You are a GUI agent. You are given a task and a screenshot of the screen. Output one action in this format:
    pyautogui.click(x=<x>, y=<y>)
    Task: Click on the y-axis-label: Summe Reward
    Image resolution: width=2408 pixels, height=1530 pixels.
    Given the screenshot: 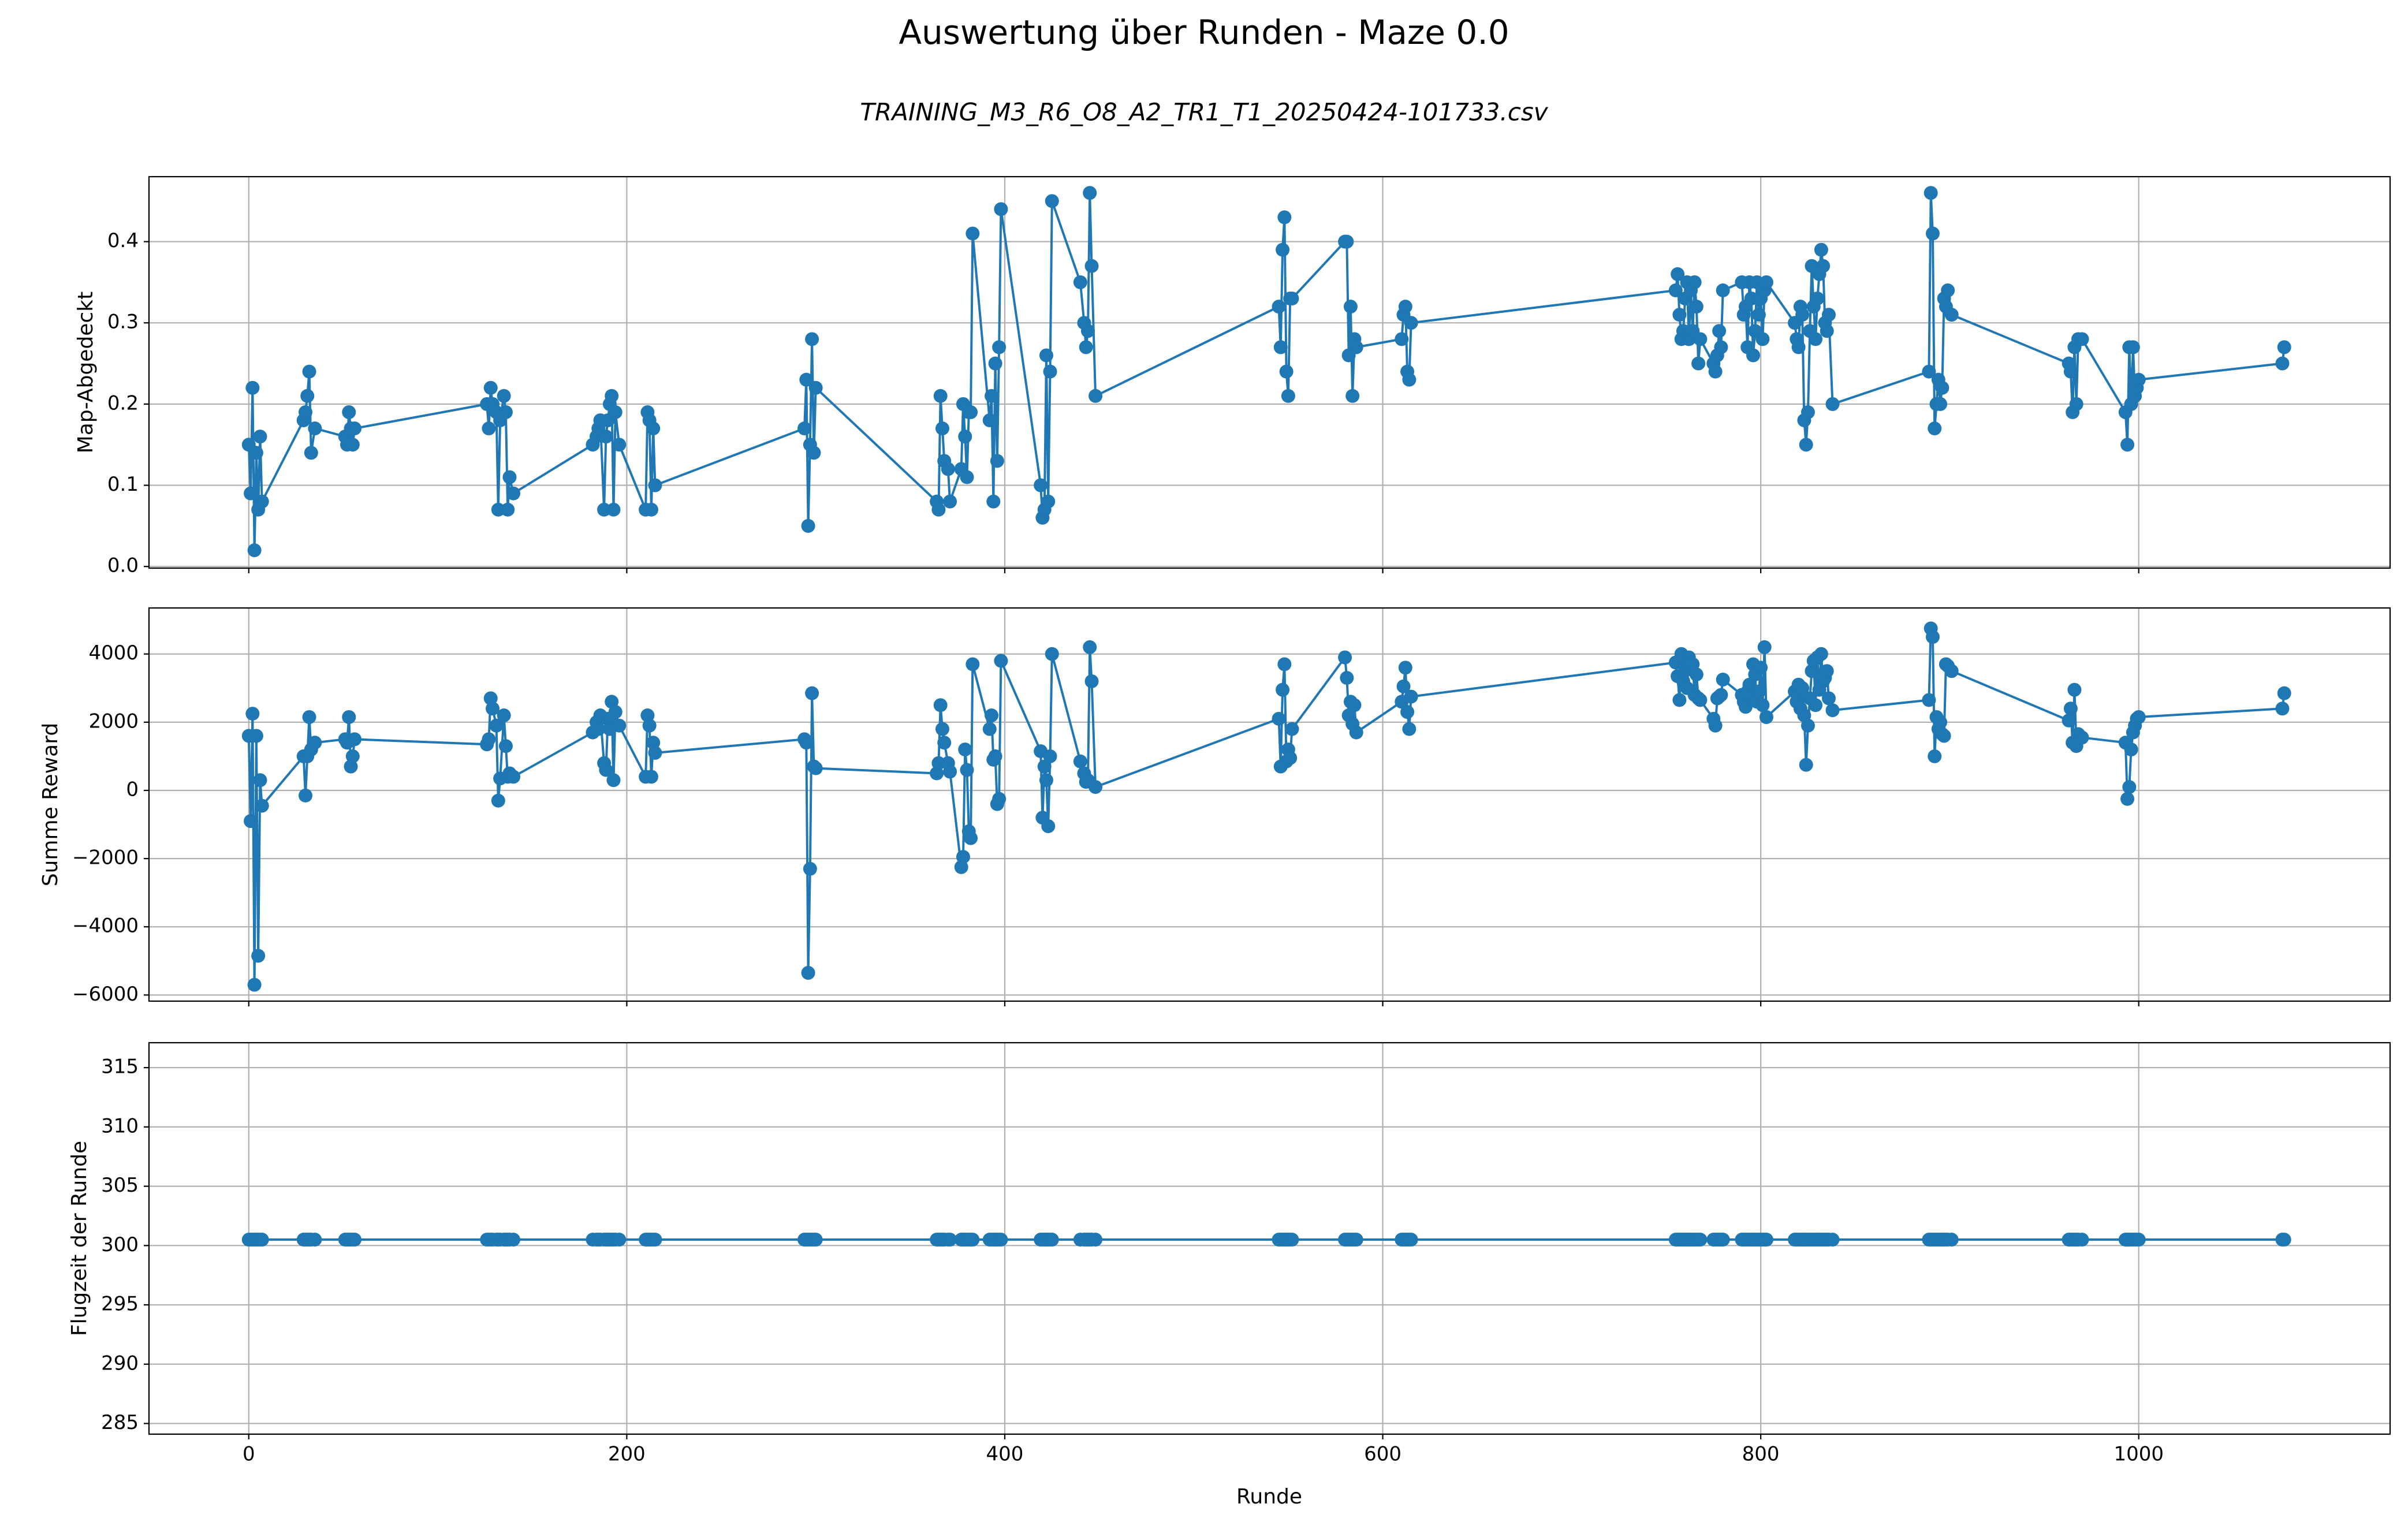 What is the action you would take?
    pyautogui.click(x=50, y=805)
    